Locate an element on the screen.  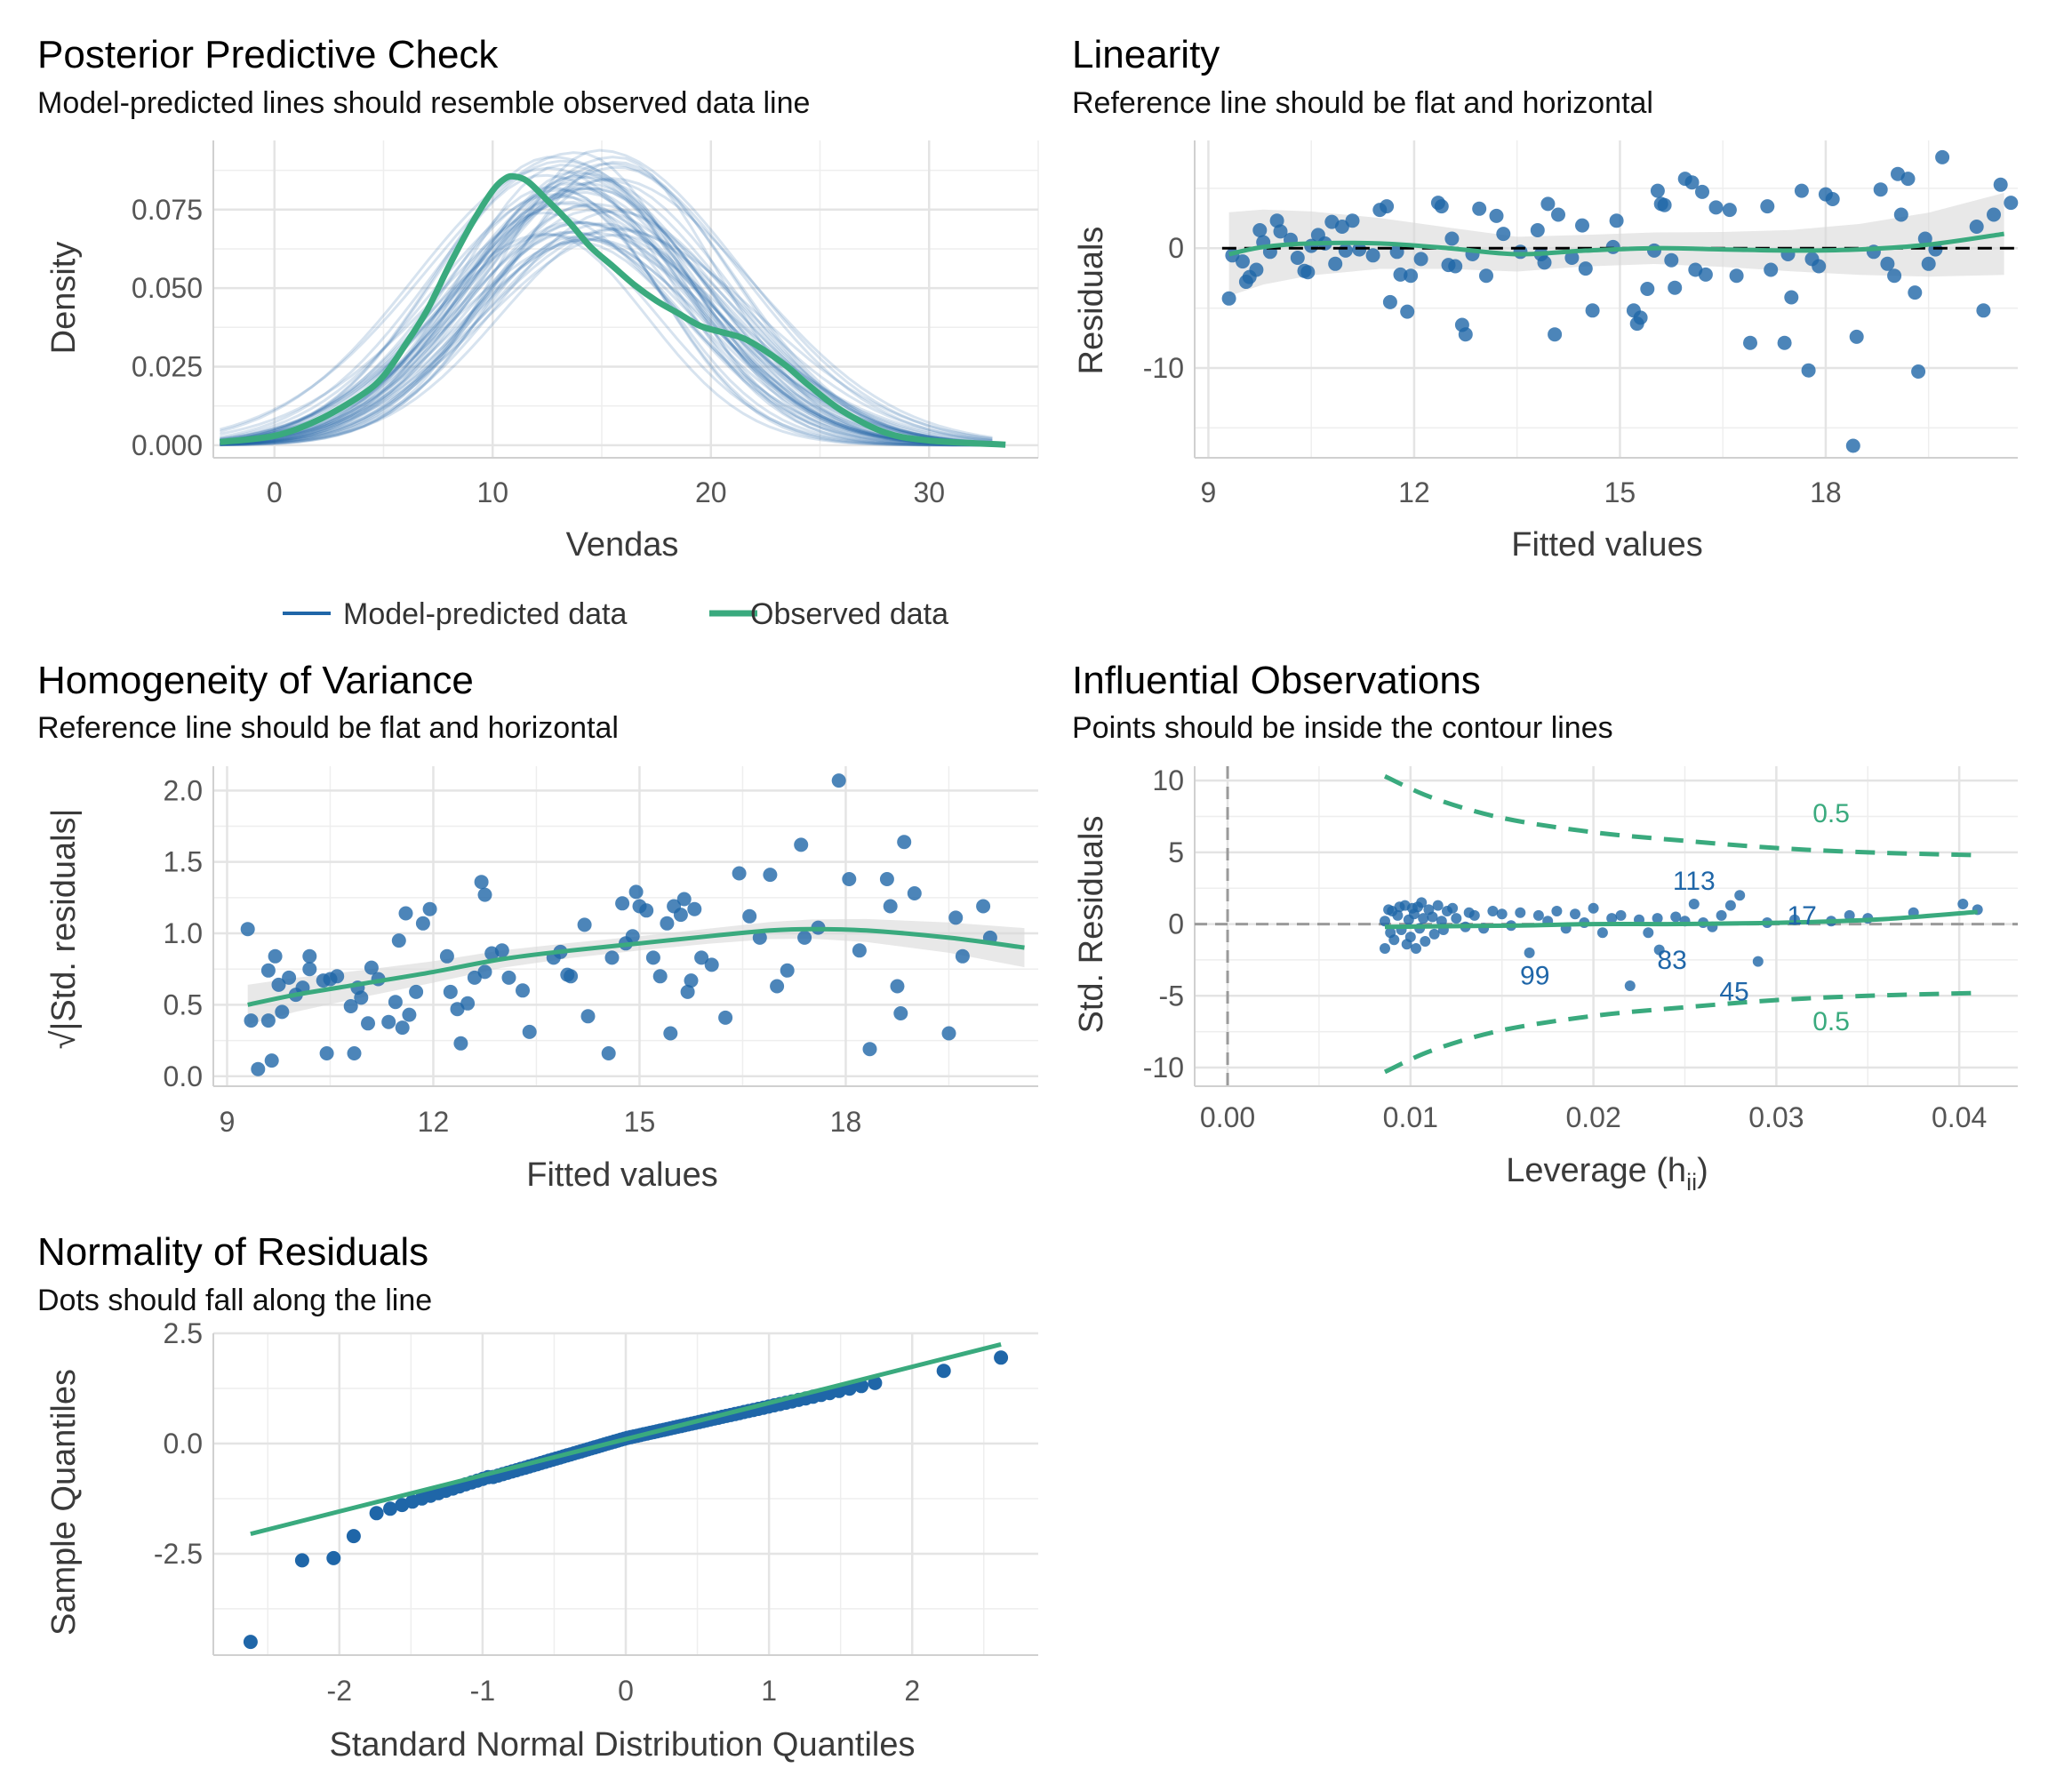
normality-x-tick-label: -2 is located at coordinates (339, 1691).